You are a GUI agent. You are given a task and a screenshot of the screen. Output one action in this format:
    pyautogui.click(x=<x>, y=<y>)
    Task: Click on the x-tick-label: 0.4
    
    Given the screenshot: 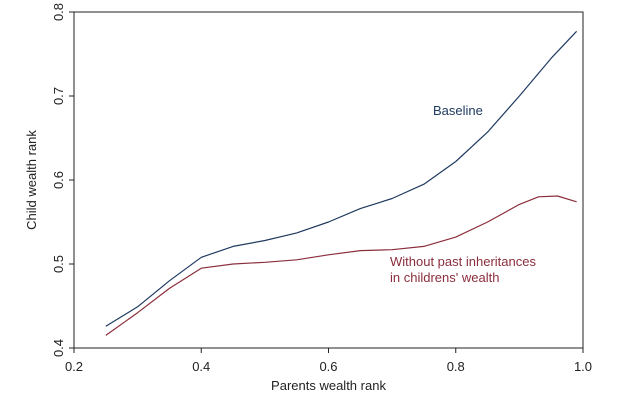 What is the action you would take?
    pyautogui.click(x=201, y=366)
    